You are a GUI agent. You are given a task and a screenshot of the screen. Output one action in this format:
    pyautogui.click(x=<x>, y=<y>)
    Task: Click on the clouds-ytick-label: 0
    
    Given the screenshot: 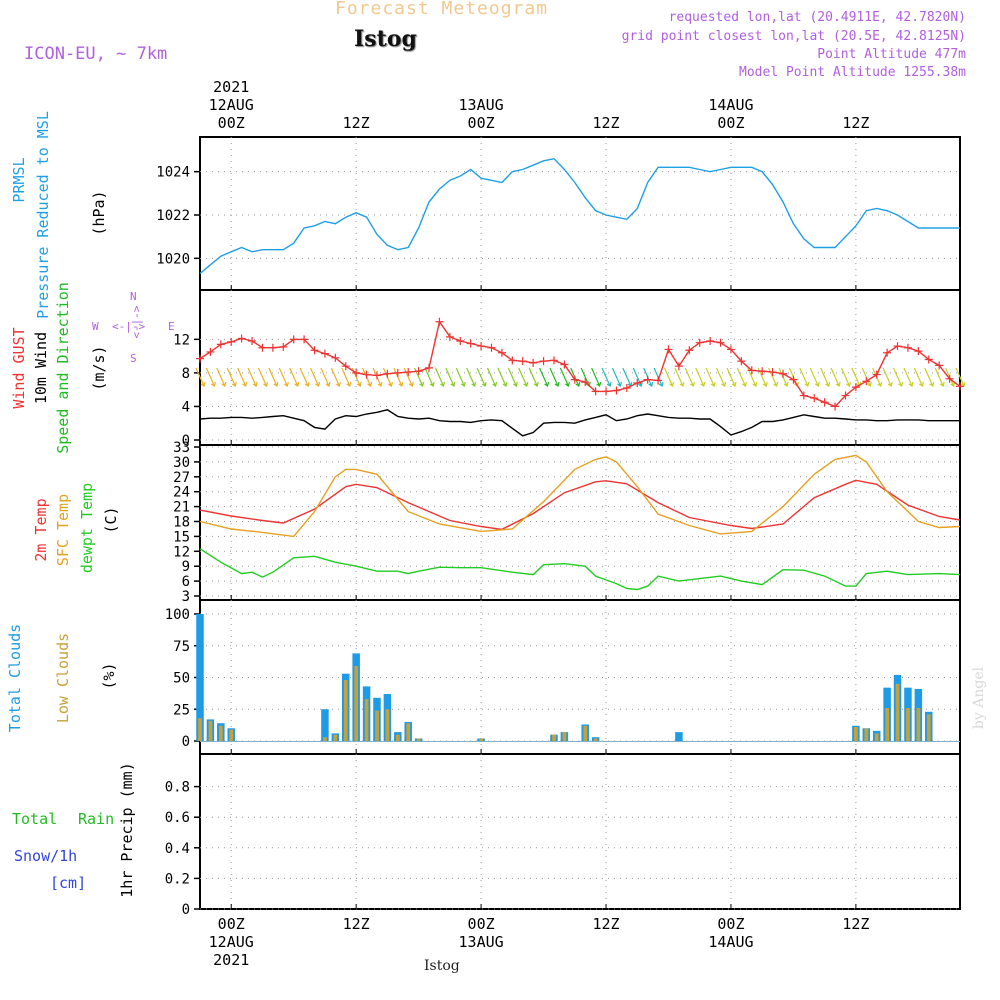 What is the action you would take?
    pyautogui.click(x=186, y=742)
    